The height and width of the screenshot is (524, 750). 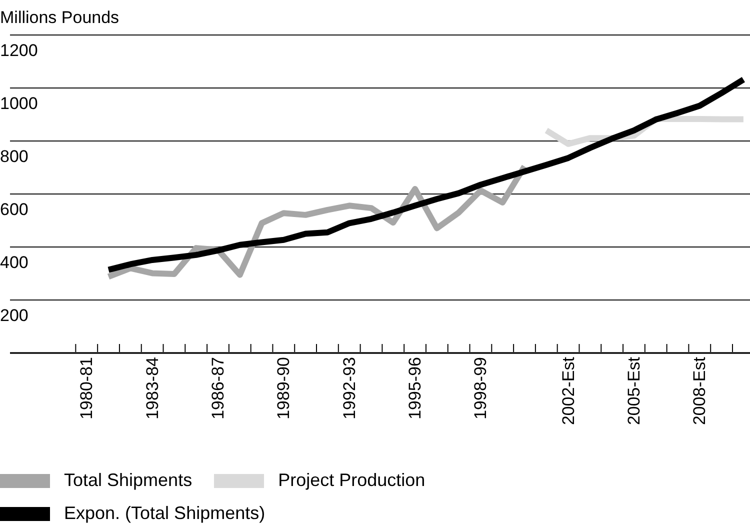 I want to click on x-tick-label: 2005-Est, so click(x=634, y=391).